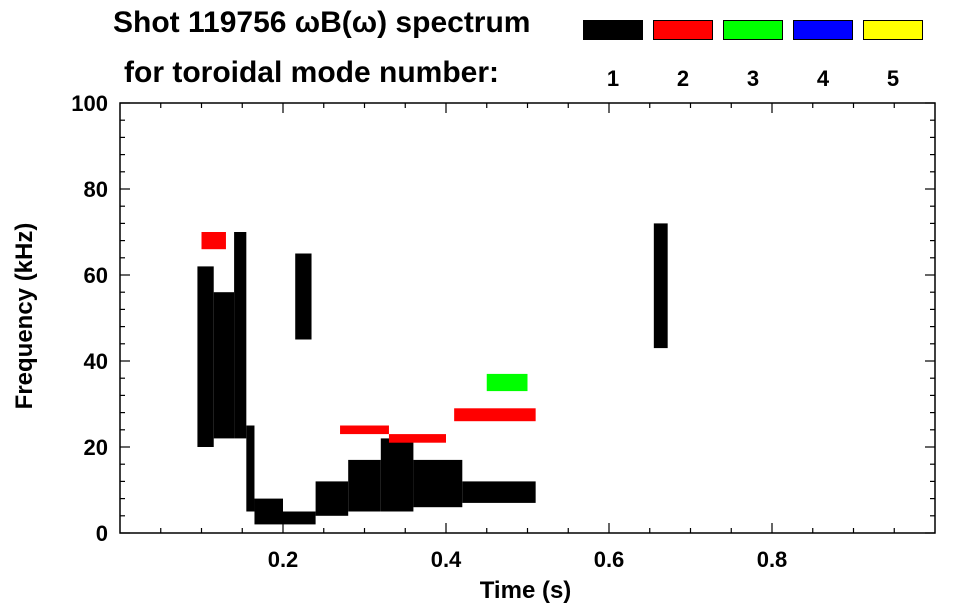  Describe the element at coordinates (446, 559) in the screenshot. I see `x-tick-label: 0.4` at that location.